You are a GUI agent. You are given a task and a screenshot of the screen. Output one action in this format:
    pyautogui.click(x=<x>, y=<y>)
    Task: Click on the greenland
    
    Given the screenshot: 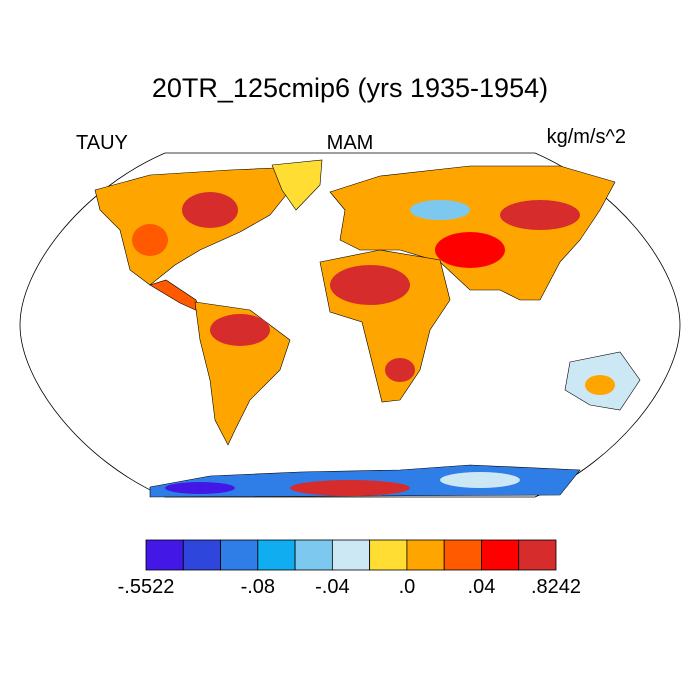 What is the action you would take?
    pyautogui.click(x=297, y=185)
    